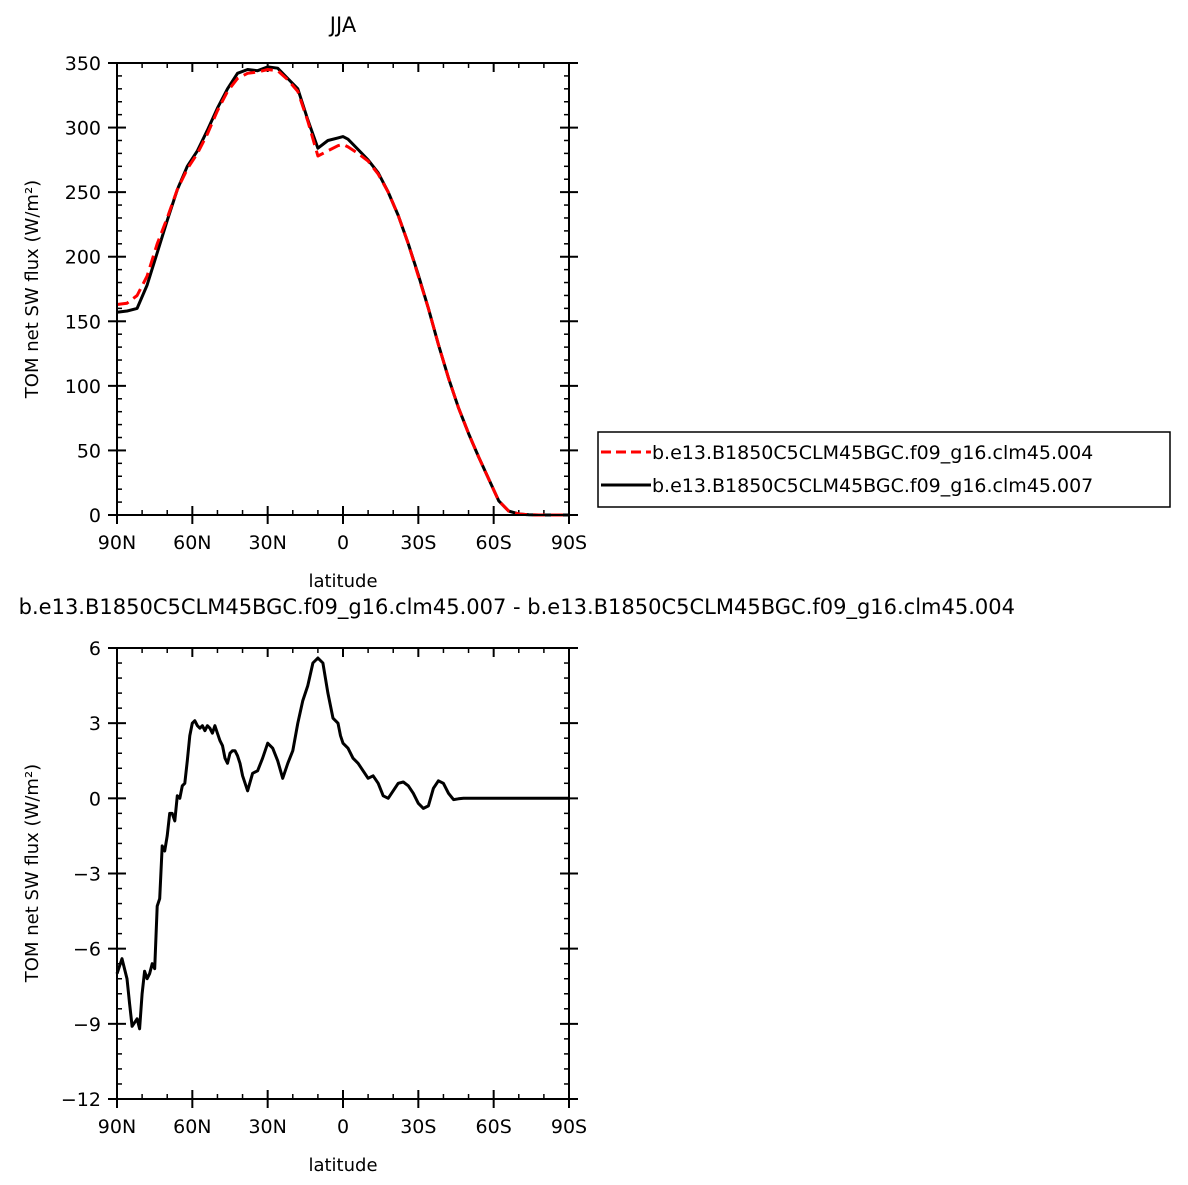  I want to click on legend-label-004: b.e13.B1850C5CLM45BGC.f09_g16.clm45.004, so click(872, 453).